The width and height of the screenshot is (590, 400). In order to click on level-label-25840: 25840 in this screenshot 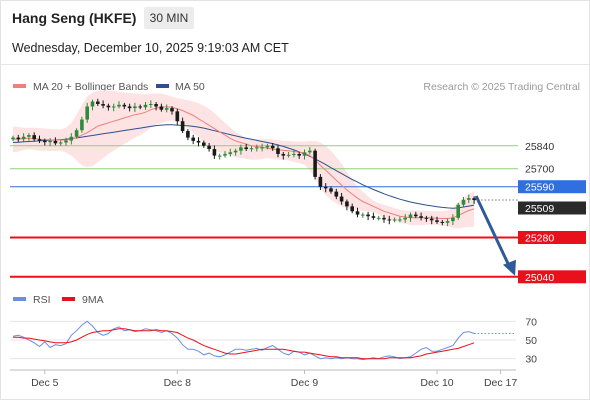, I will do `click(539, 147)`.